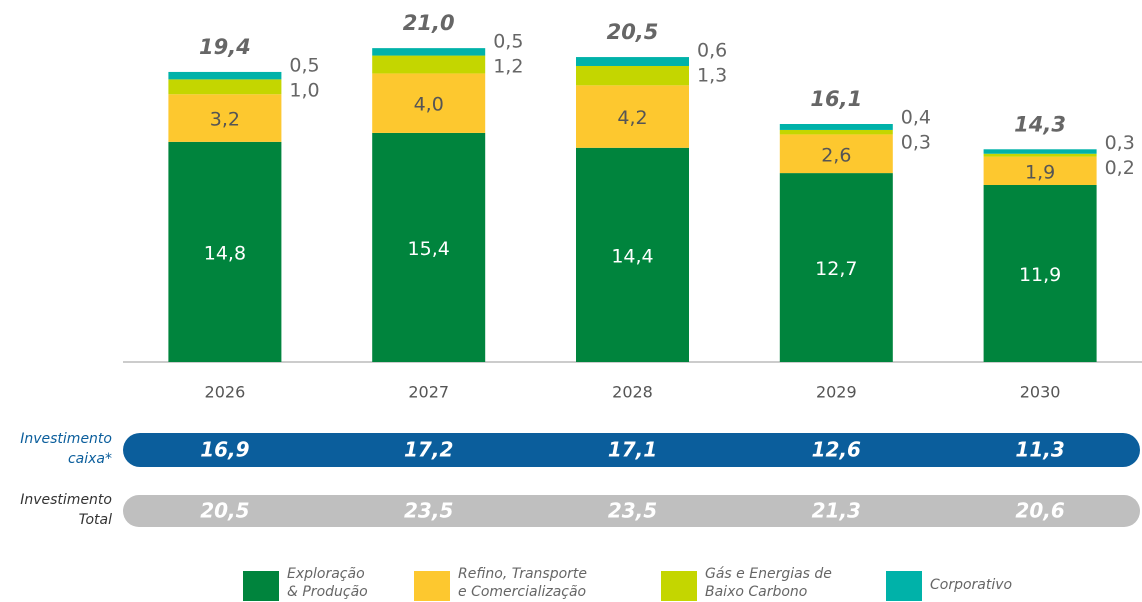 Image resolution: width=1142 pixels, height=602 pixels. What do you see at coordinates (1040, 124) in the screenshot?
I see `total-label: 14,3` at bounding box center [1040, 124].